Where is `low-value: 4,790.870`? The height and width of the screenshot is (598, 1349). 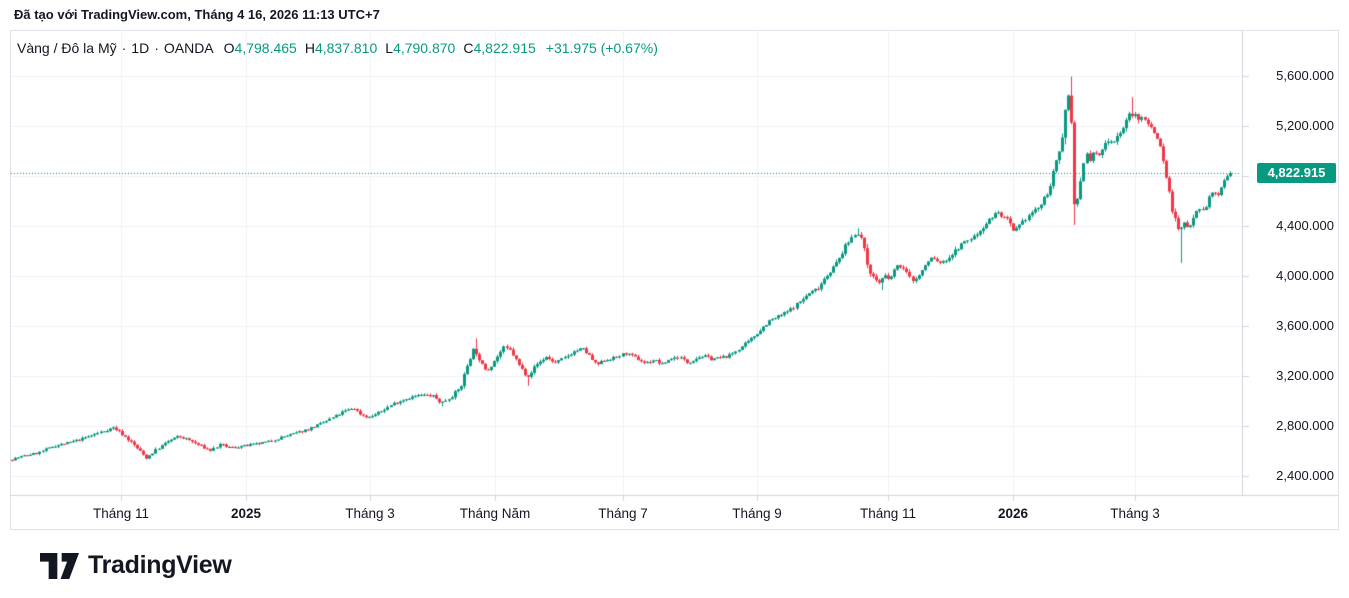
low-value: 4,790.870 is located at coordinates (424, 48).